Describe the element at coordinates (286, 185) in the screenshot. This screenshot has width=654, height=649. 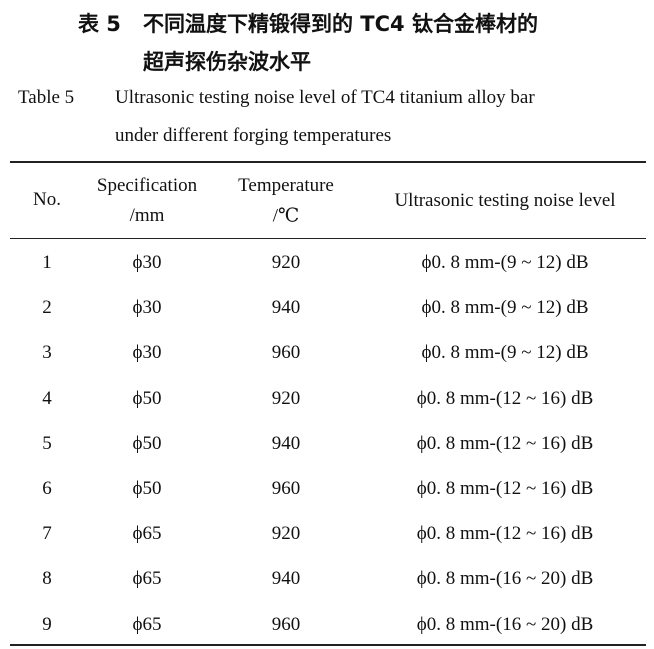
I see `header-temp: Temperature` at that location.